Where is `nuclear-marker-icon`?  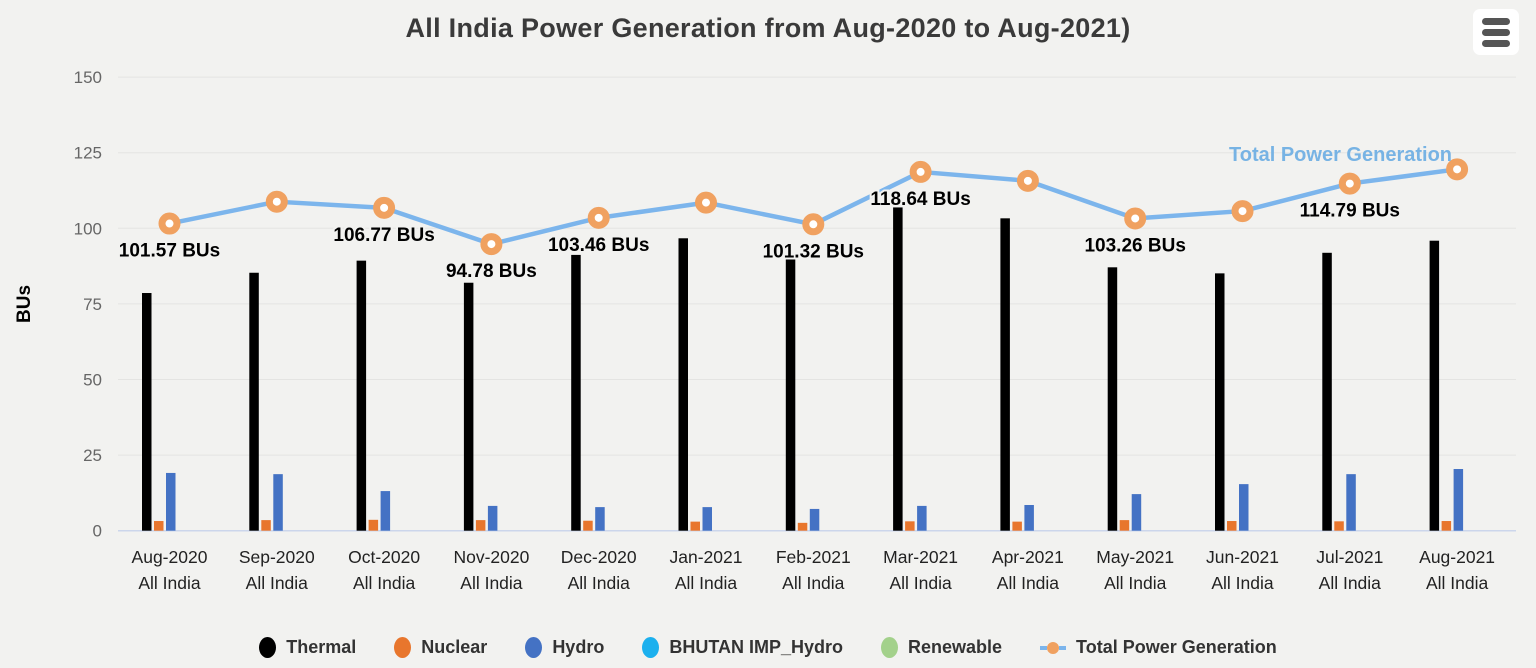
nuclear-marker-icon is located at coordinates (403, 647).